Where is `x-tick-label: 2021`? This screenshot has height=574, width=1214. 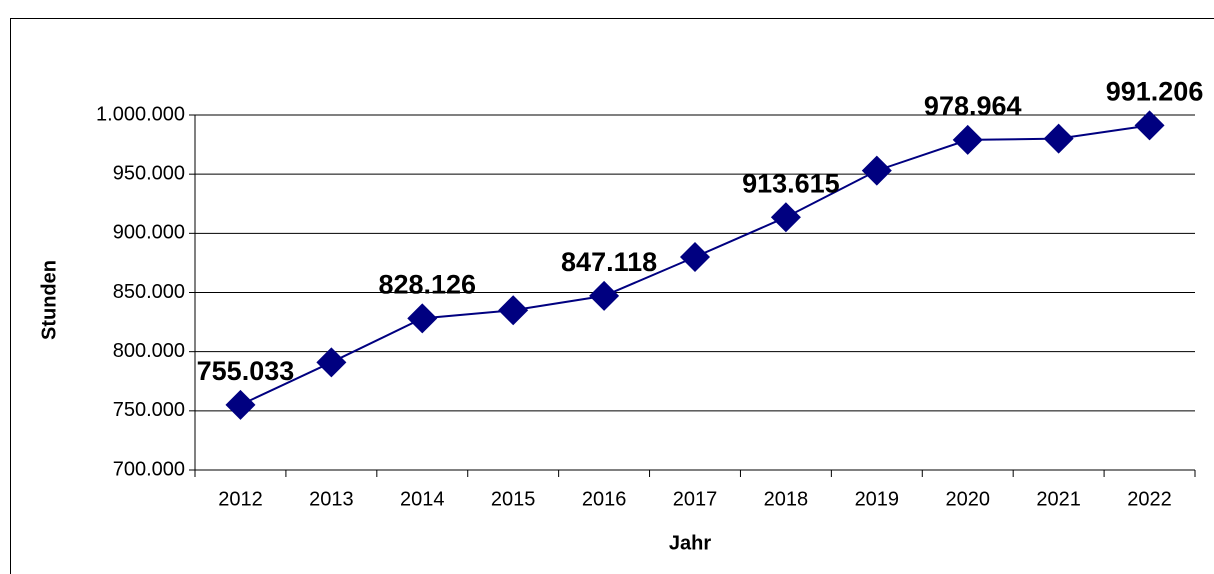
x-tick-label: 2021 is located at coordinates (1058, 499).